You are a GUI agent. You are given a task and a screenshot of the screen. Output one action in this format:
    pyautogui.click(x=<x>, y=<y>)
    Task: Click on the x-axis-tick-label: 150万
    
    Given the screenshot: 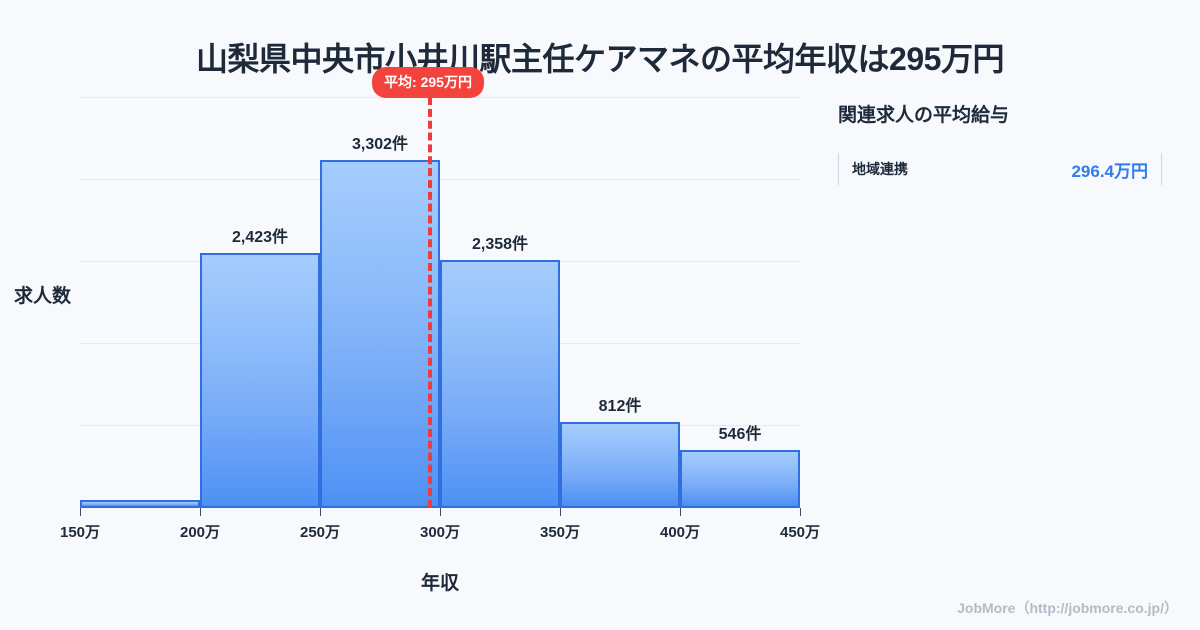 What is the action you would take?
    pyautogui.click(x=80, y=532)
    